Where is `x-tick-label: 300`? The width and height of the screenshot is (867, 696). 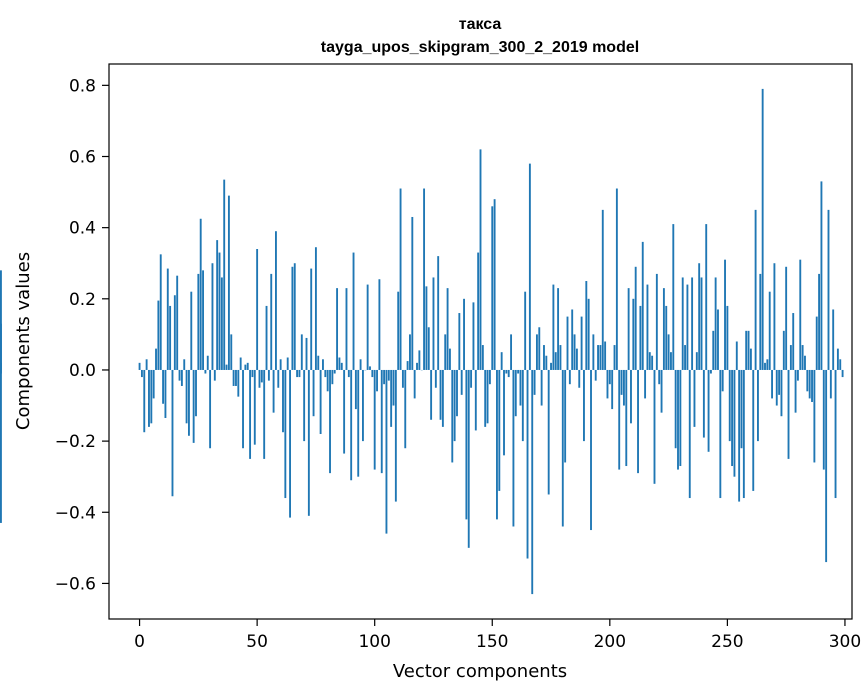
x-tick-label: 300 is located at coordinates (845, 642).